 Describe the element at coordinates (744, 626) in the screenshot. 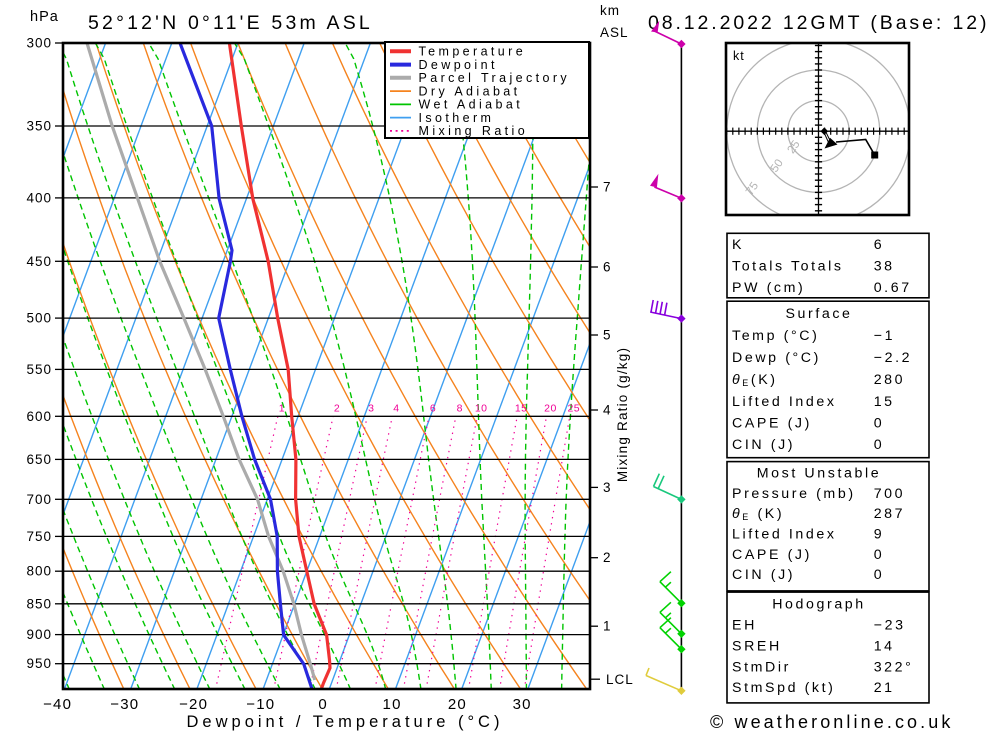

I see `svg-text: EH` at that location.